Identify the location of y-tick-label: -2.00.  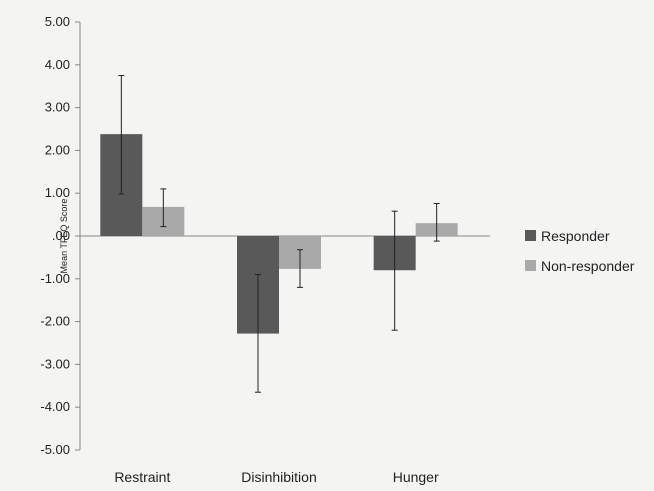
(55, 321).